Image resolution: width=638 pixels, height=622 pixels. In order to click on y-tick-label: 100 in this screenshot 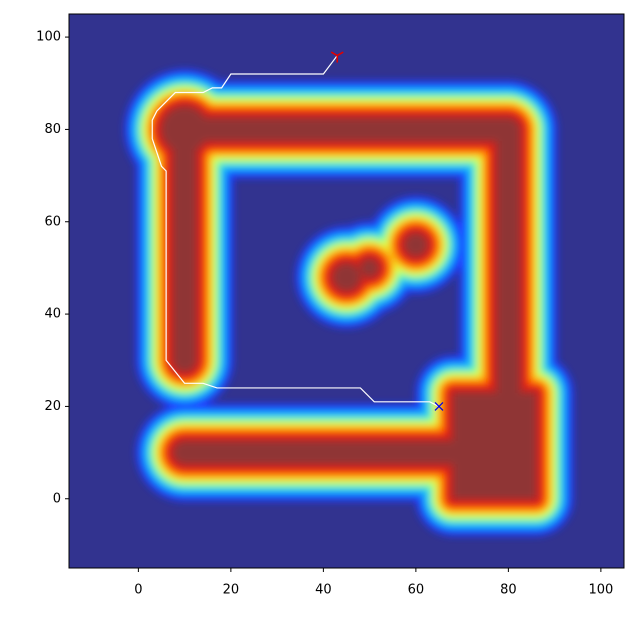, I will do `click(48, 37)`.